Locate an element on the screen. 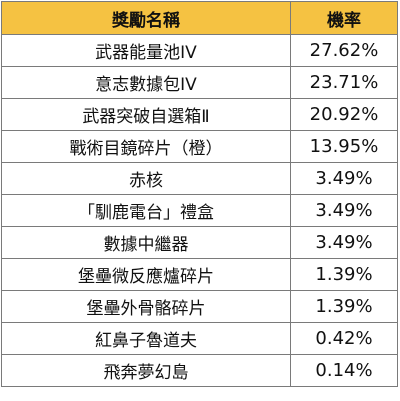 The image size is (400, 401). table-row: 堡壘微反應爐碎片 1.39% is located at coordinates (199, 274).